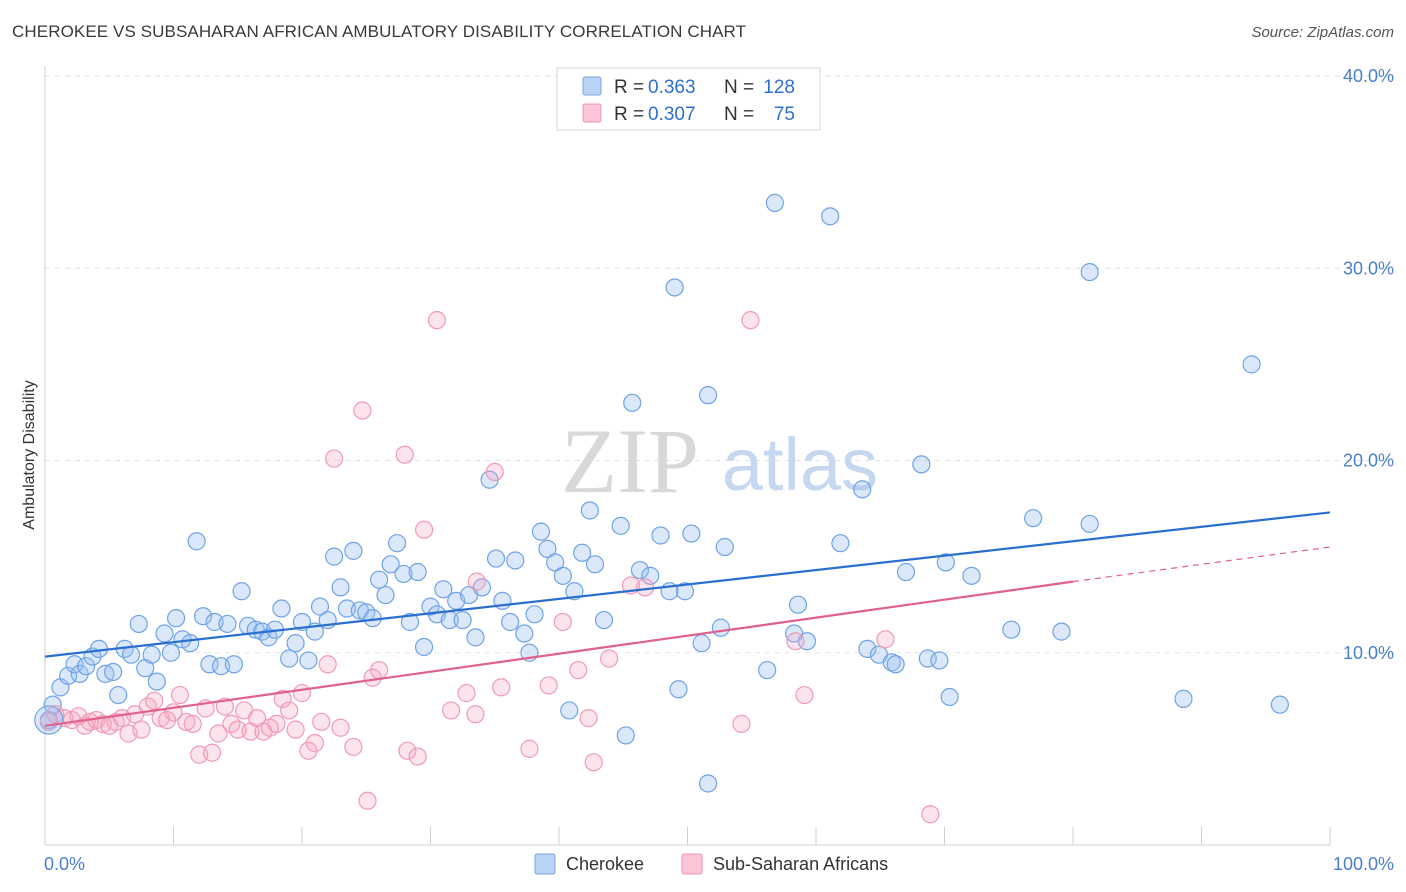  What do you see at coordinates (1368, 461) in the screenshot?
I see `y-tick-label-1: 20.0%` at bounding box center [1368, 461].